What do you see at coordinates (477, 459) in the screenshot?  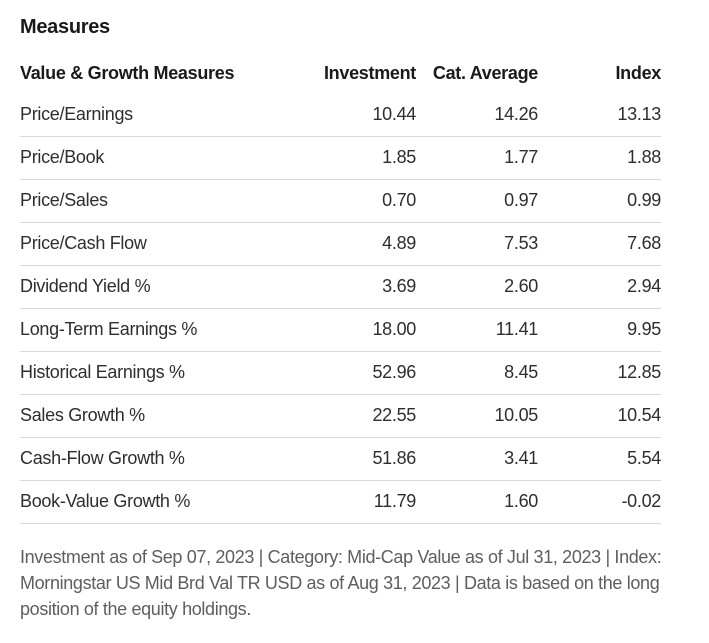 I see `cat-average-value: 3.41` at bounding box center [477, 459].